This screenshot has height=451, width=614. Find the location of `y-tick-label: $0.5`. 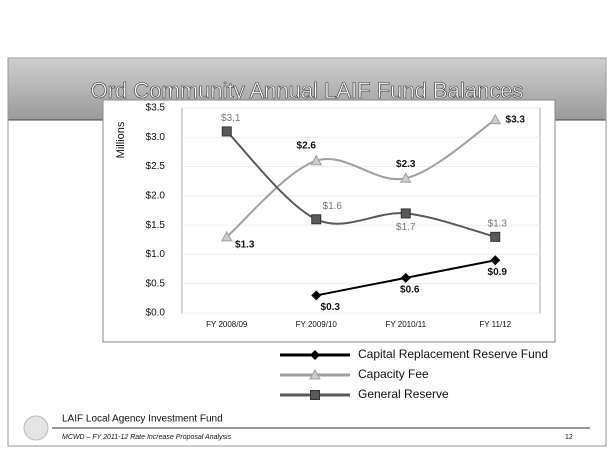

y-tick-label: $0.5 is located at coordinates (156, 283).